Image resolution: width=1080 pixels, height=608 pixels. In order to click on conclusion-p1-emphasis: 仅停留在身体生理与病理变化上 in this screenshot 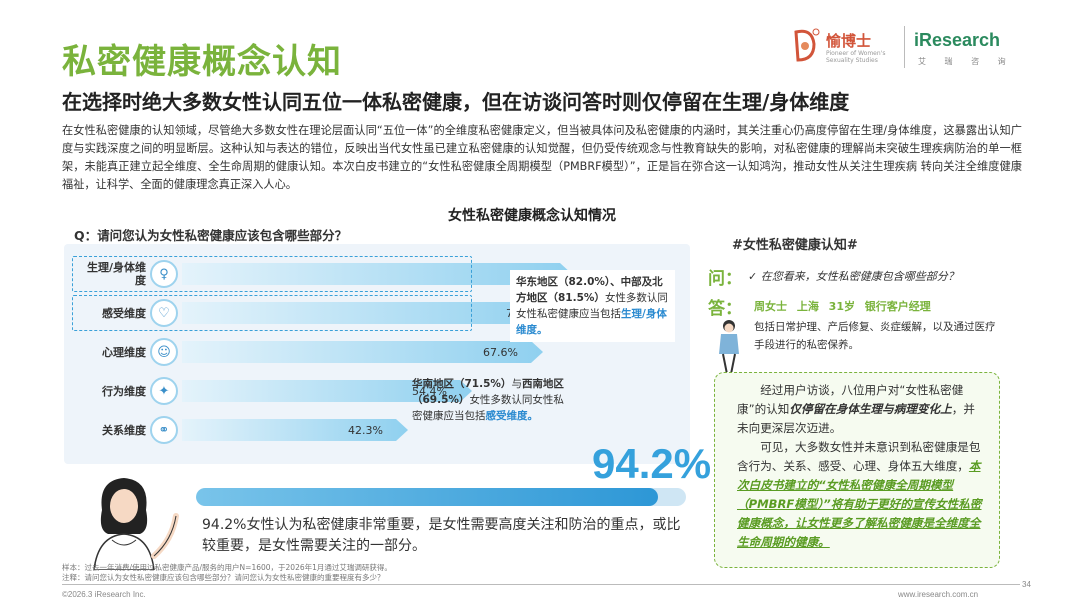, I will do `click(870, 409)`.